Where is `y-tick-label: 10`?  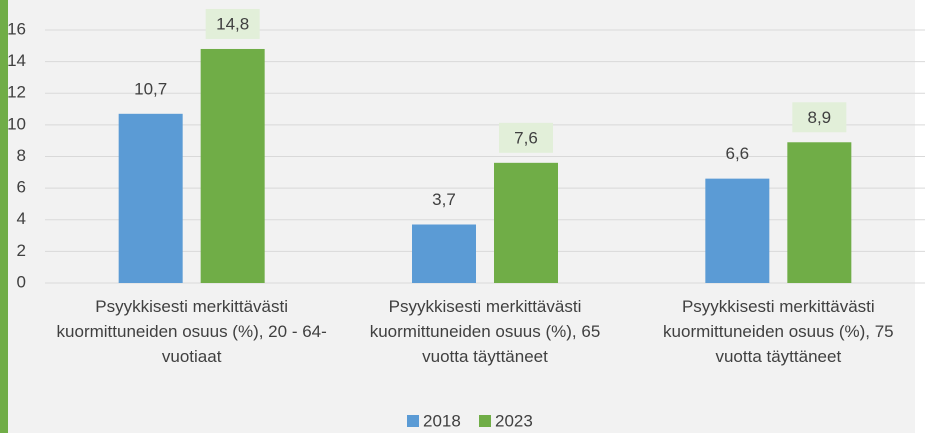
y-tick-label: 10 is located at coordinates (16, 123).